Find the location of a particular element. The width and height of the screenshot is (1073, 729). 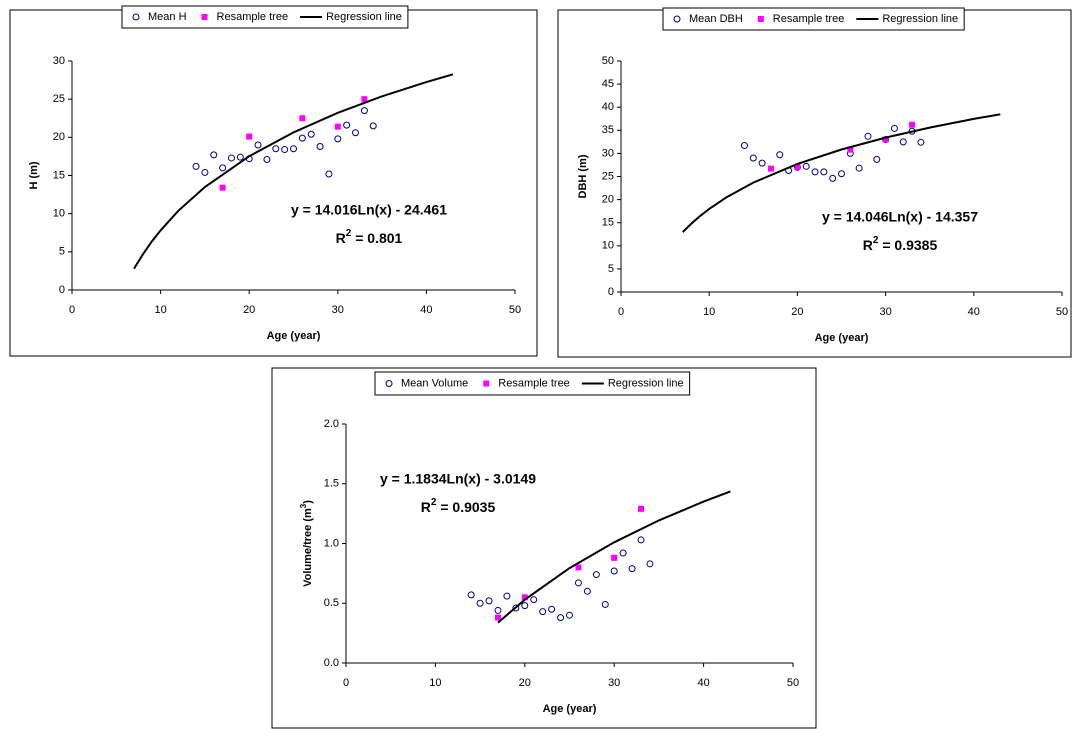

regression-line is located at coordinates (614, 557).